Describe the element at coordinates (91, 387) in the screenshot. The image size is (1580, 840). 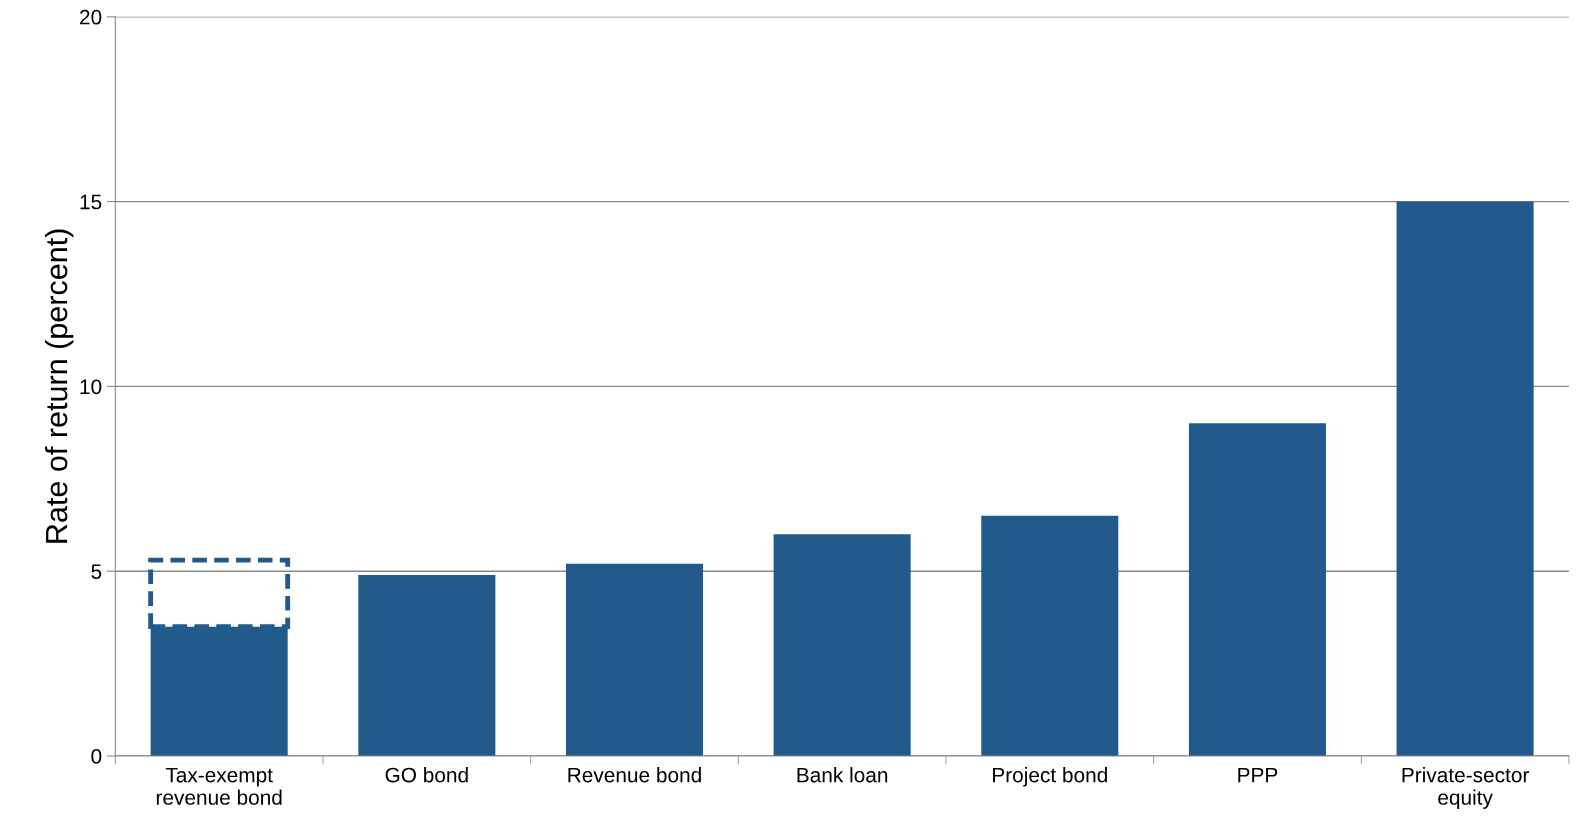
I see `y-tick-label: 10` at that location.